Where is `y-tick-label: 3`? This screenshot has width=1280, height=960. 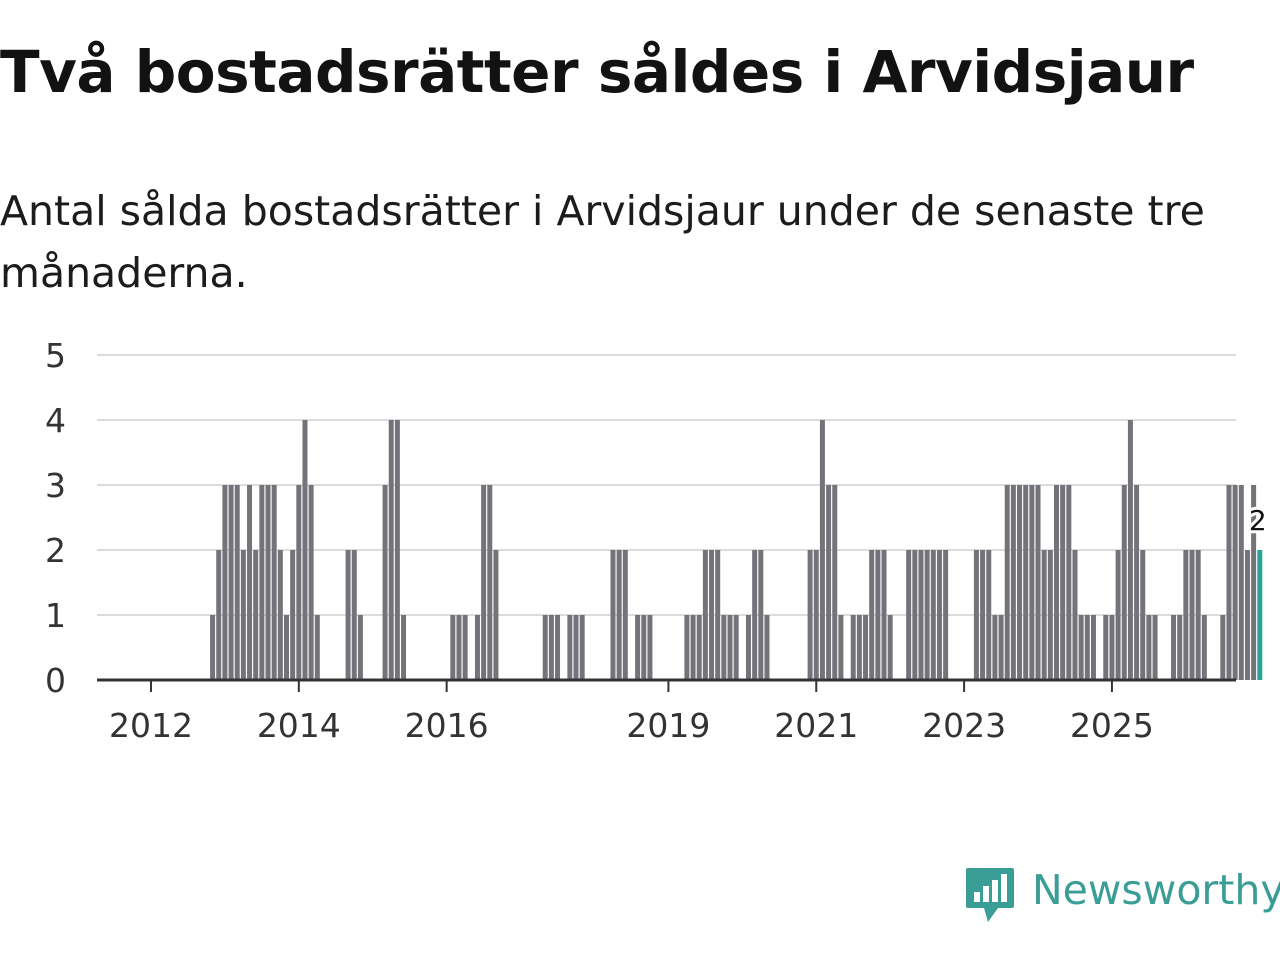
y-tick-label: 3 is located at coordinates (55, 485).